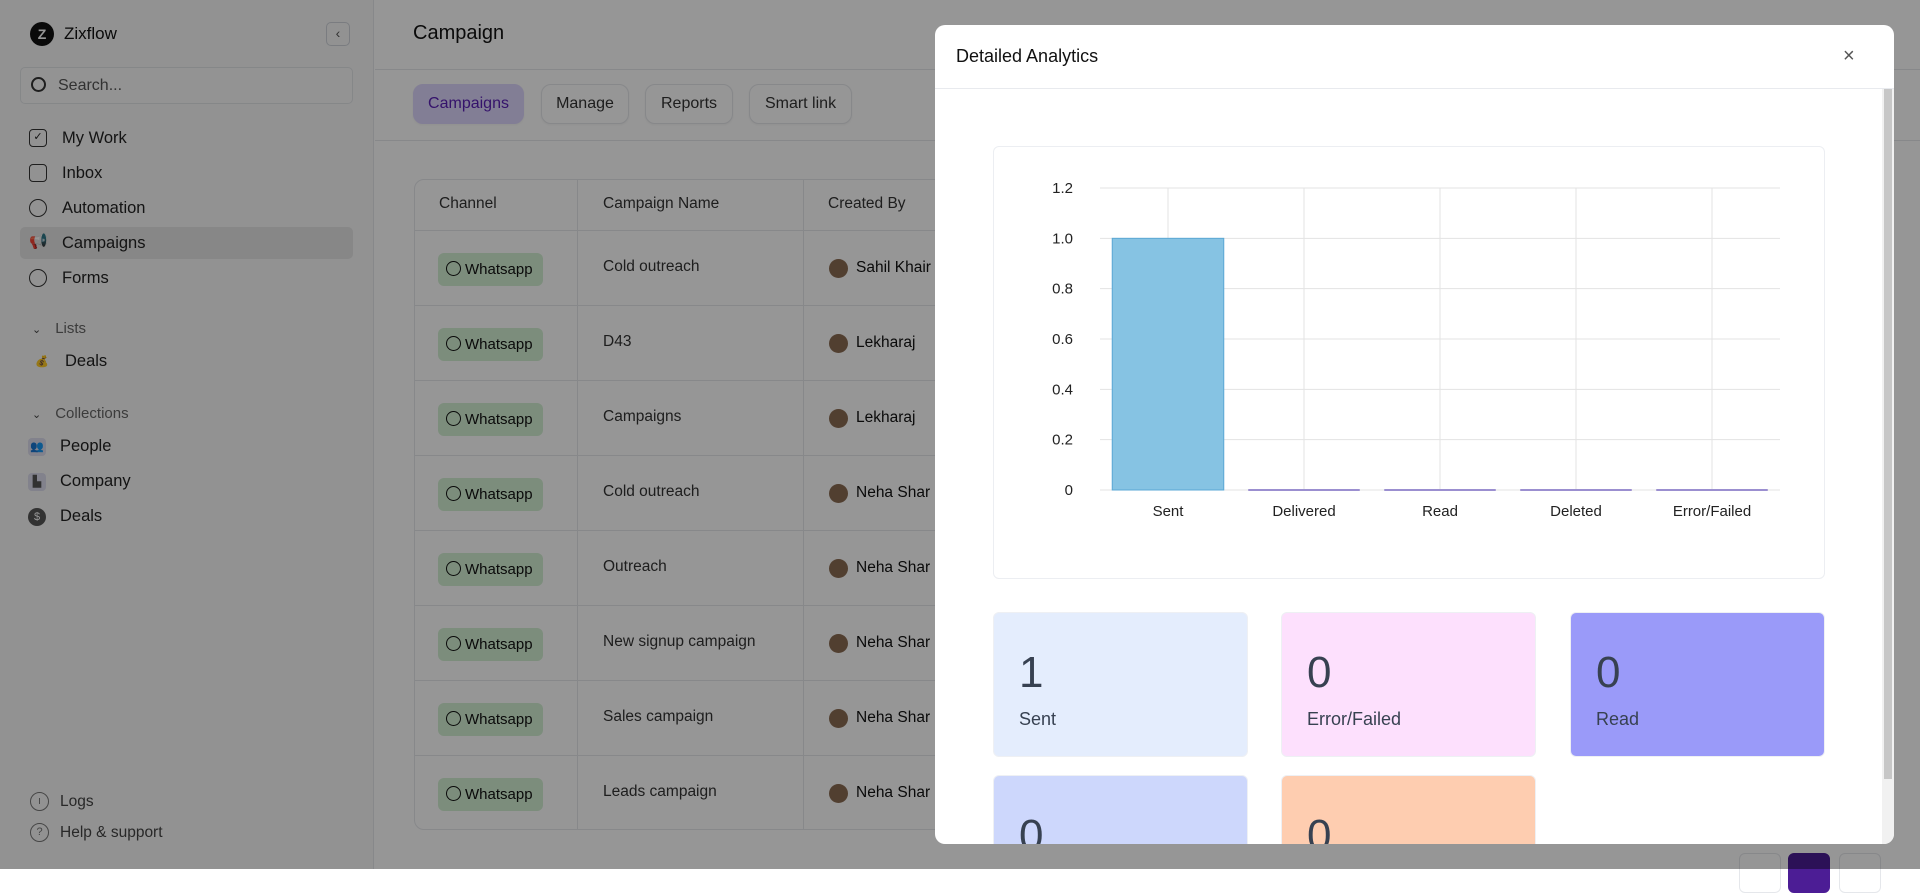 The height and width of the screenshot is (893, 1920). What do you see at coordinates (635, 566) in the screenshot?
I see `campaign-name: Outreach` at bounding box center [635, 566].